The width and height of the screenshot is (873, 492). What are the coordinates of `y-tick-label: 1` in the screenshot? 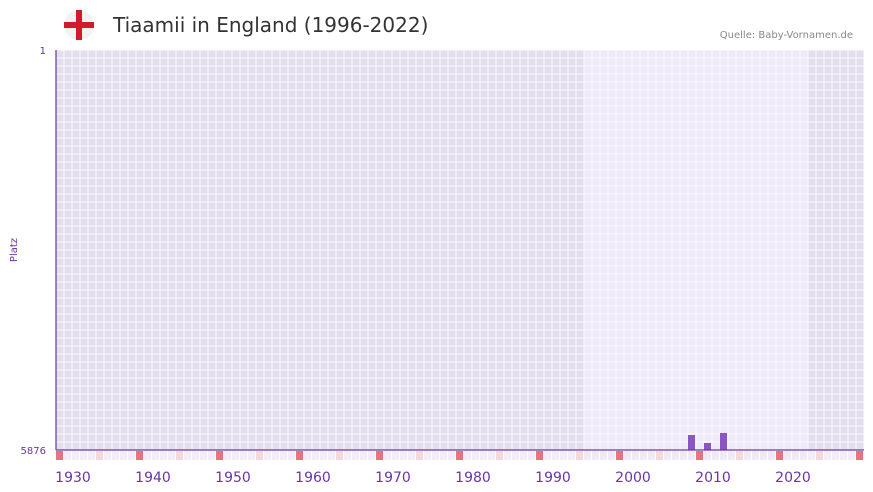 It's located at (43, 51).